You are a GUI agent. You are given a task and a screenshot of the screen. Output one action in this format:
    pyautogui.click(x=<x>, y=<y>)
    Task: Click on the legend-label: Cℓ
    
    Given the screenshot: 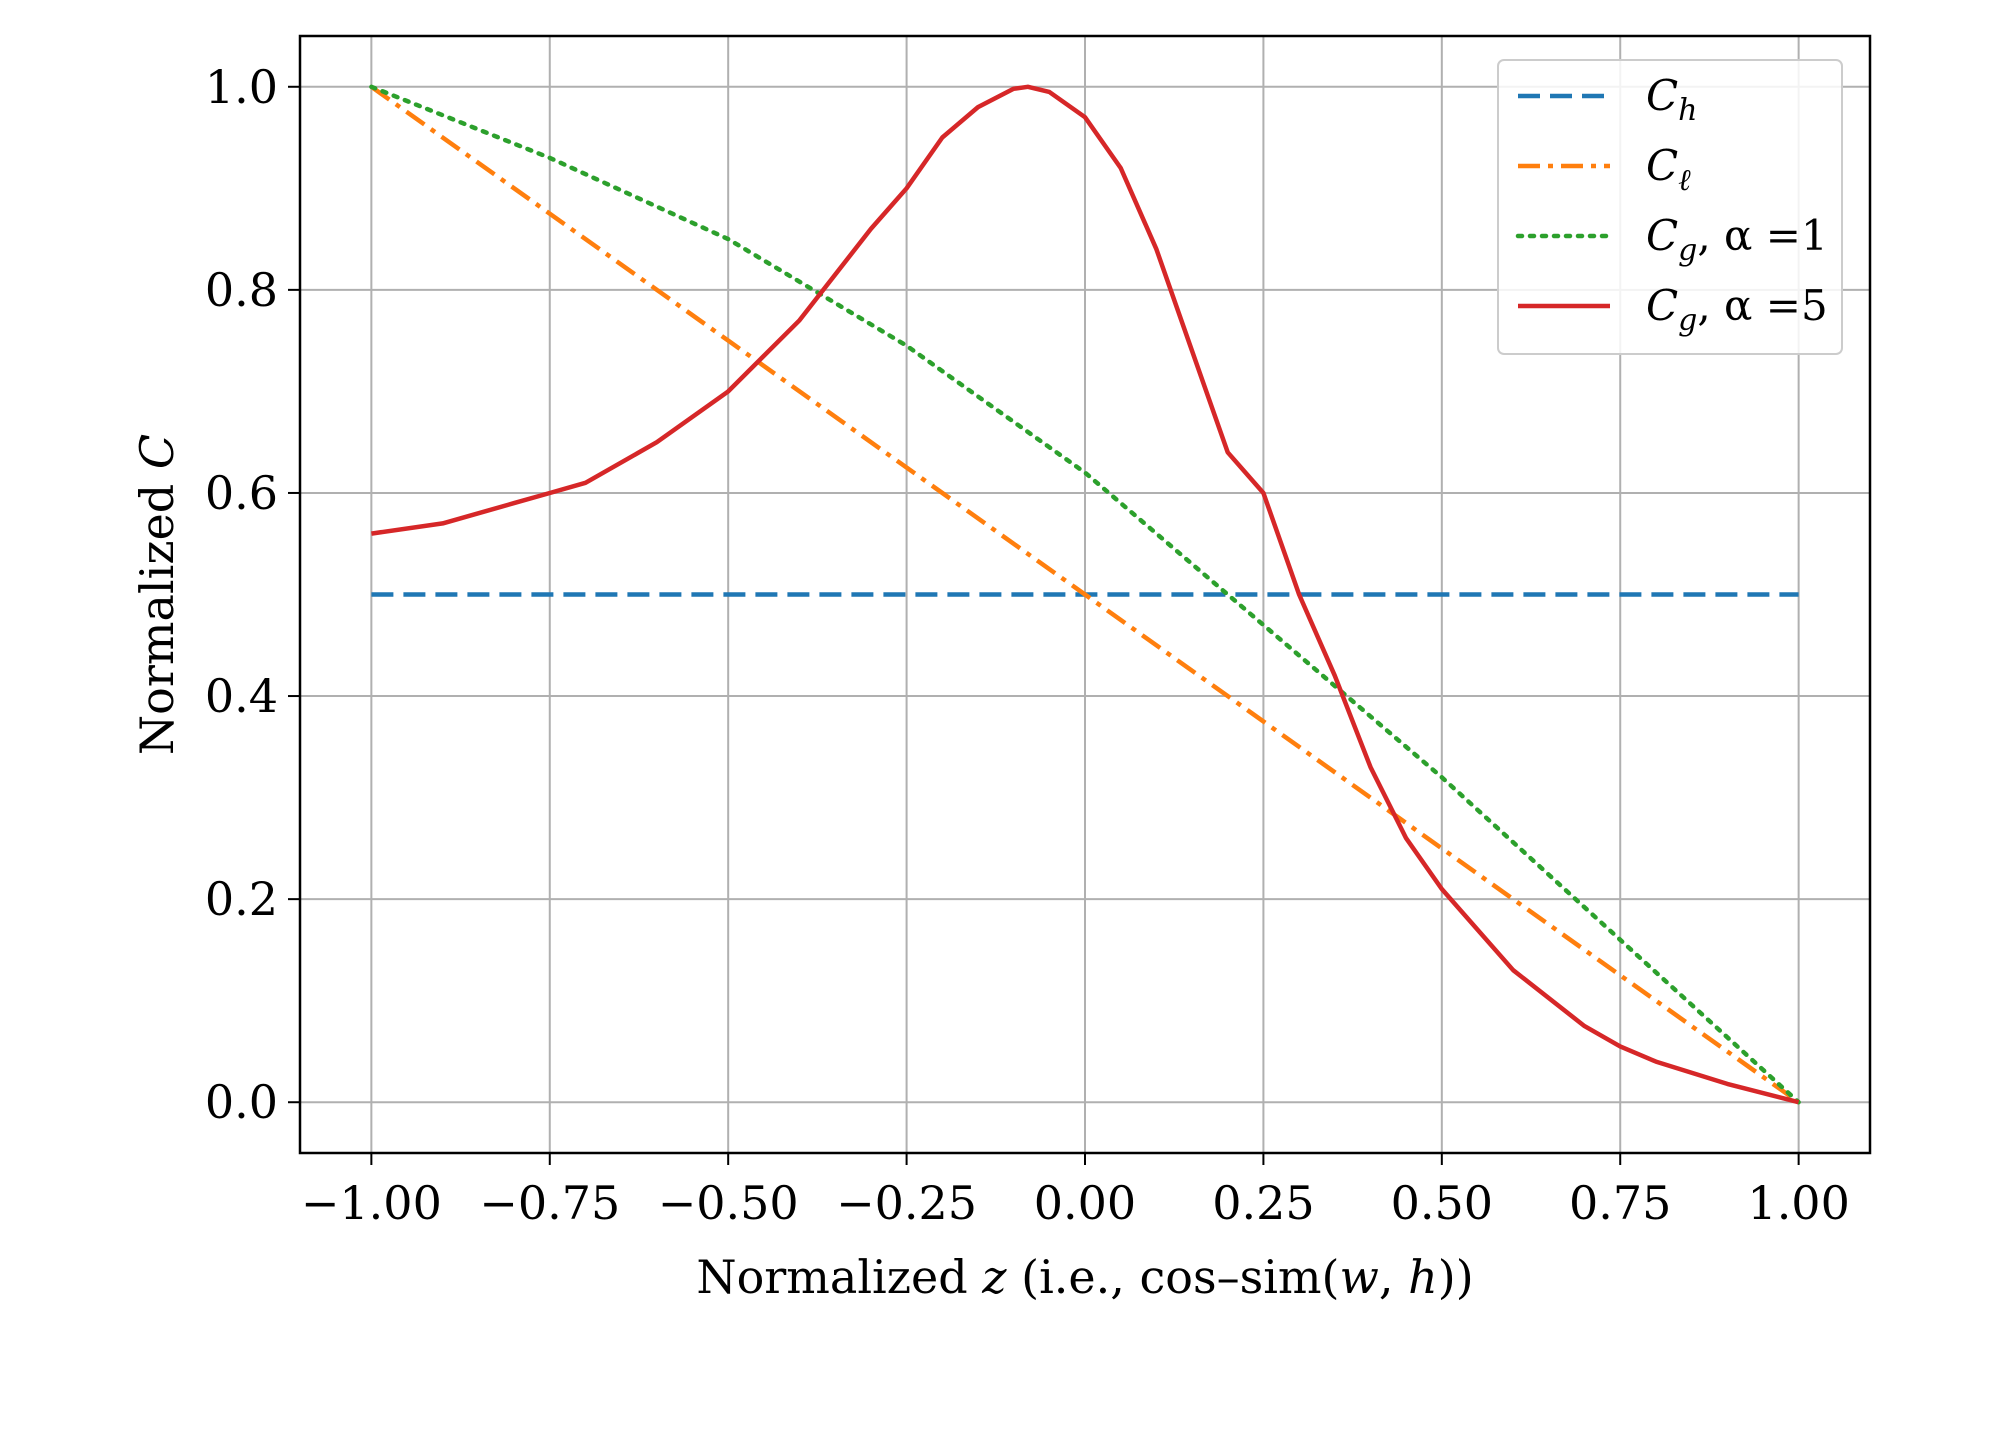 What is the action you would take?
    pyautogui.click(x=1668, y=169)
    